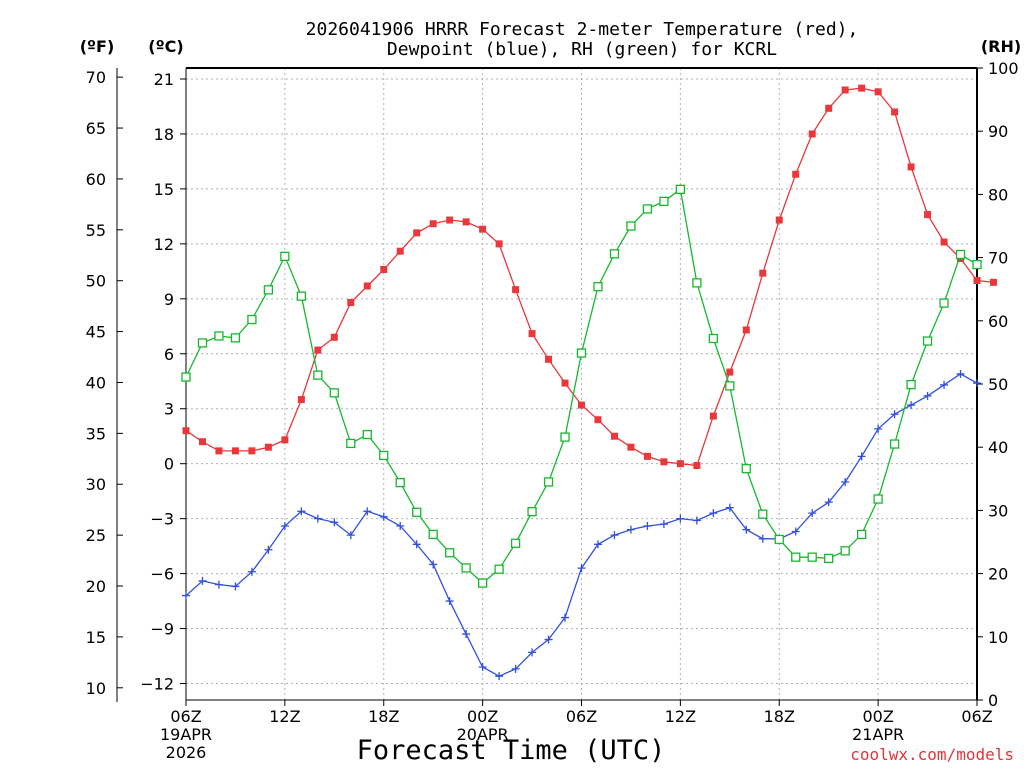  Describe the element at coordinates (96, 586) in the screenshot. I see `fahrenheit-tick-label: 20` at that location.